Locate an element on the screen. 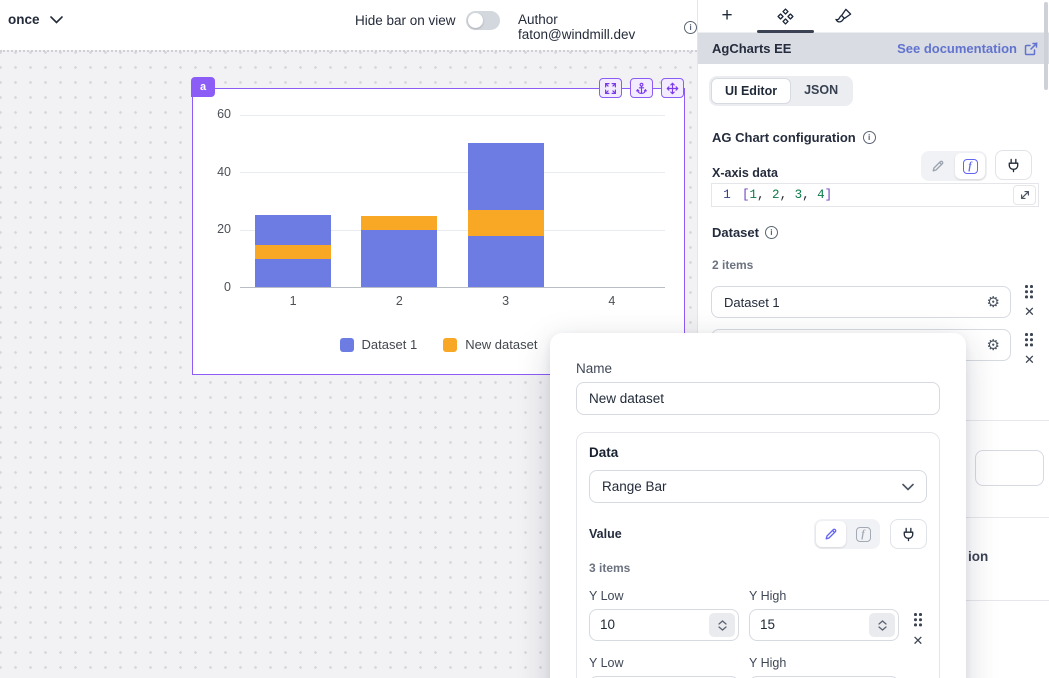  dataset-name-input: New dataset is located at coordinates (758, 398).